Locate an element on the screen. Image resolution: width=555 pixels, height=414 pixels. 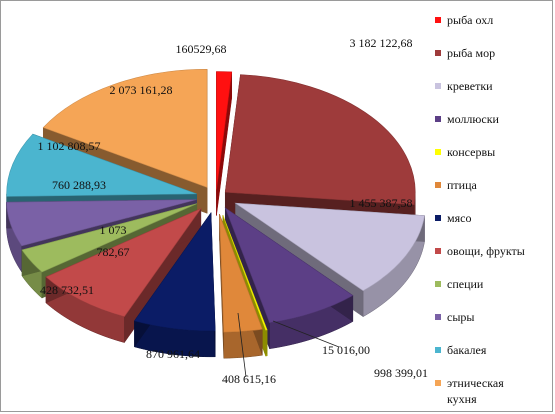
data-label-6: 408 615,16 is located at coordinates (249, 379).